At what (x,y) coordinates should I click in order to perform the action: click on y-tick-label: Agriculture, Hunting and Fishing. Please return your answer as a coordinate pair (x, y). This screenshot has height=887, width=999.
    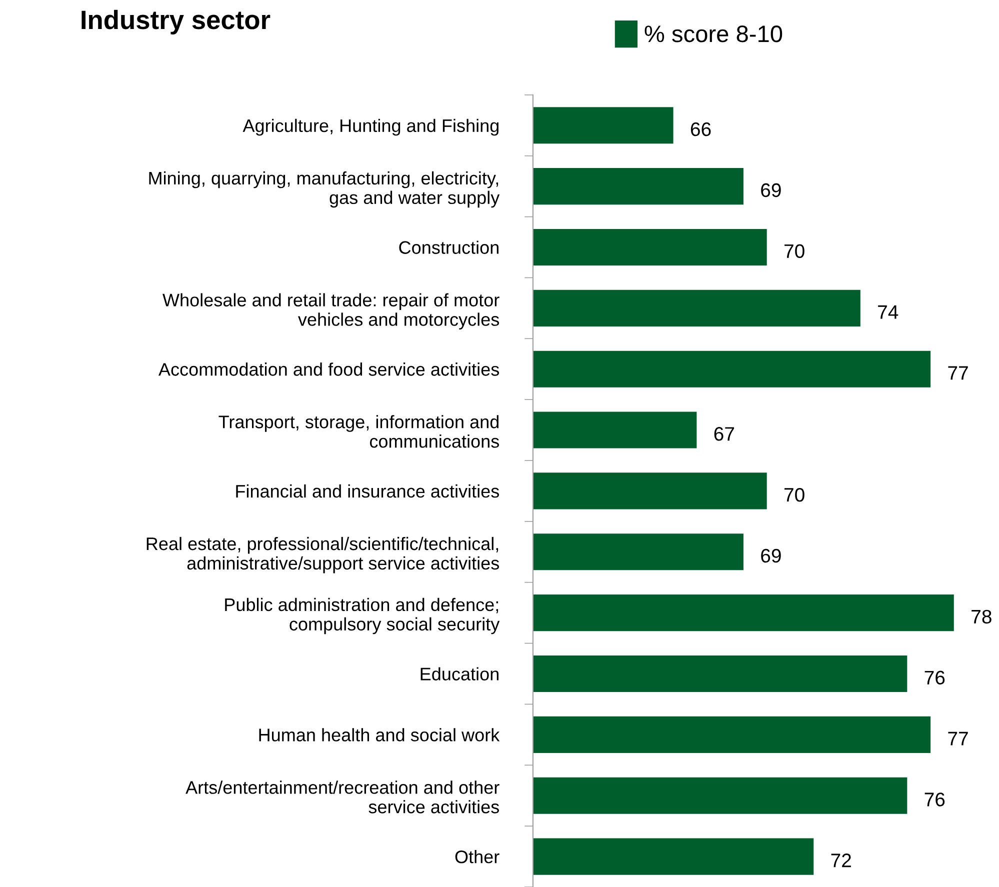
    Looking at the image, I should click on (370, 127).